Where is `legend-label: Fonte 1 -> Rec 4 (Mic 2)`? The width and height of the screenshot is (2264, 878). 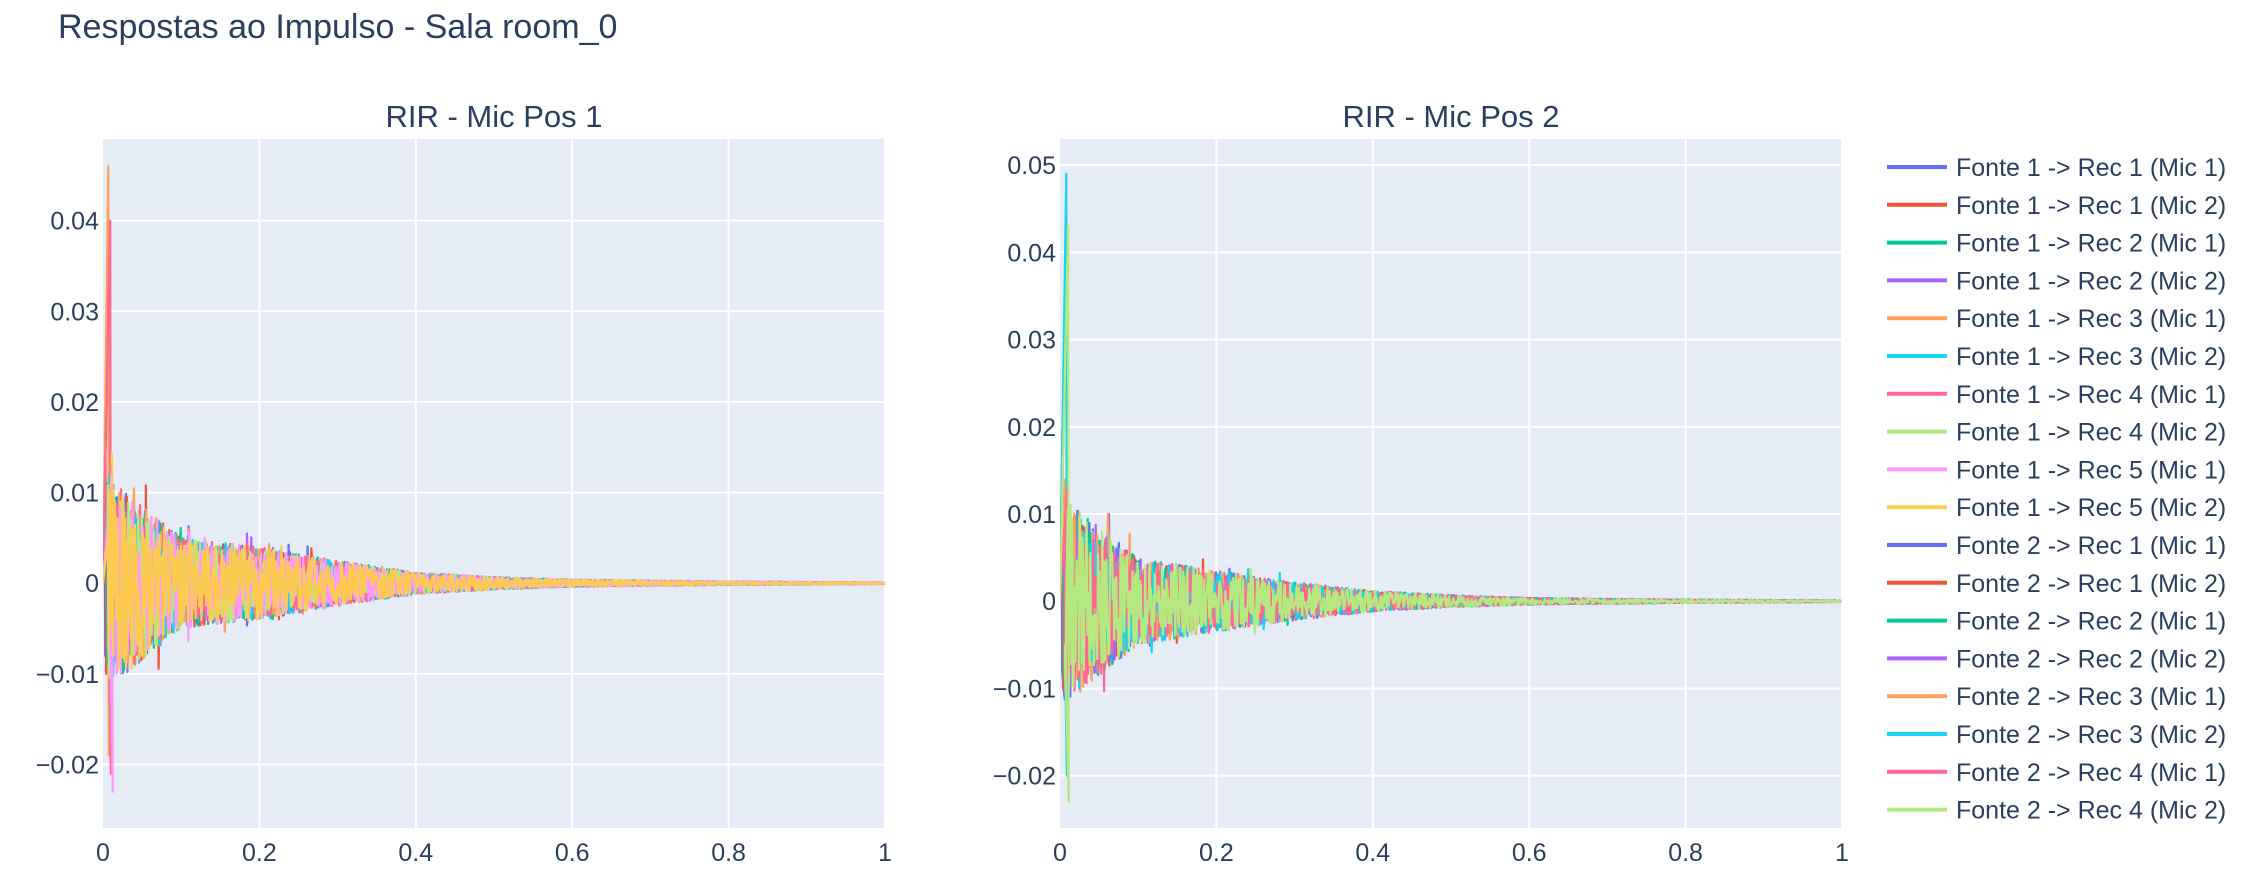
legend-label: Fonte 1 -> Rec 4 (Mic 2) is located at coordinates (2091, 433).